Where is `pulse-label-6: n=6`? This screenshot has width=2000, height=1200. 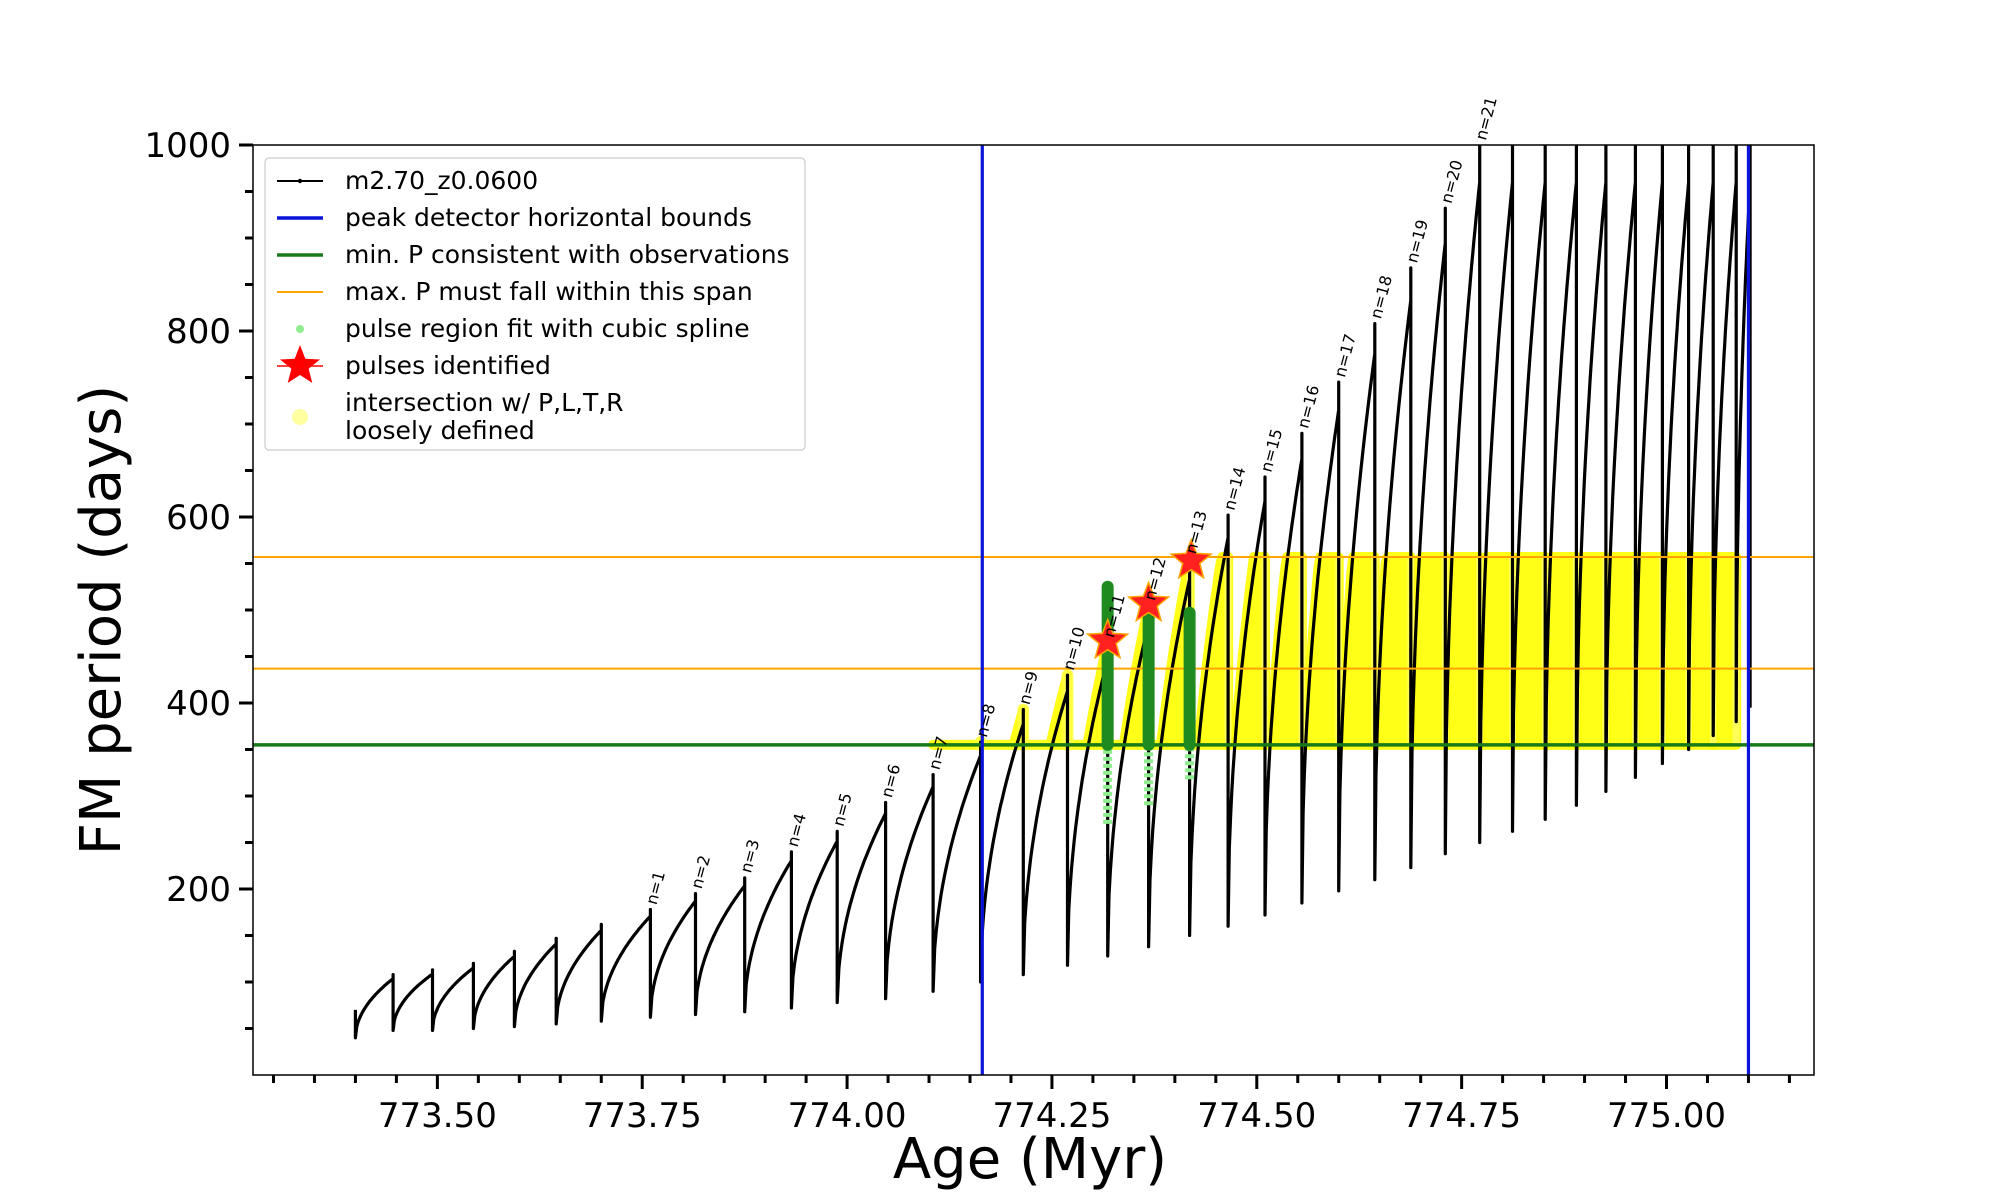 pulse-label-6: n=6 is located at coordinates (890, 781).